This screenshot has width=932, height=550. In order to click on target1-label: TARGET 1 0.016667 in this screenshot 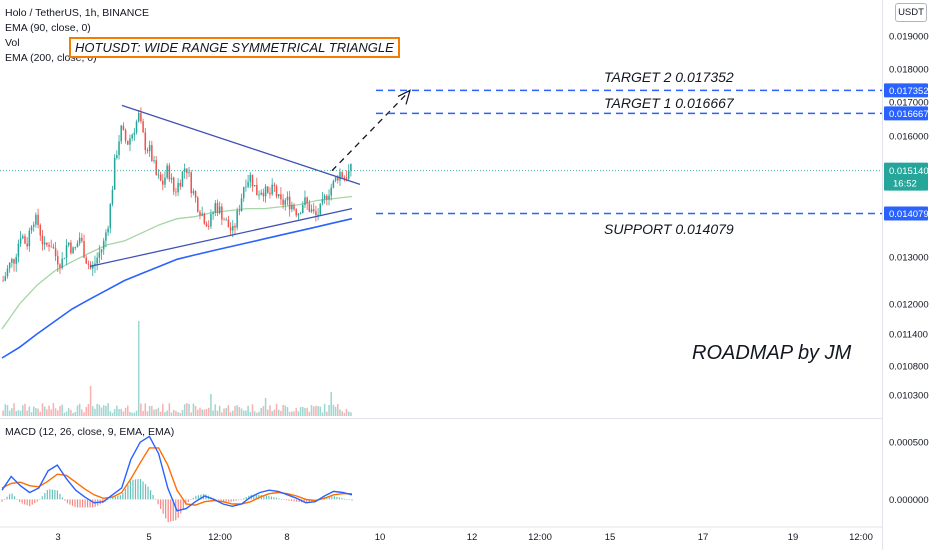, I will do `click(669, 103)`.